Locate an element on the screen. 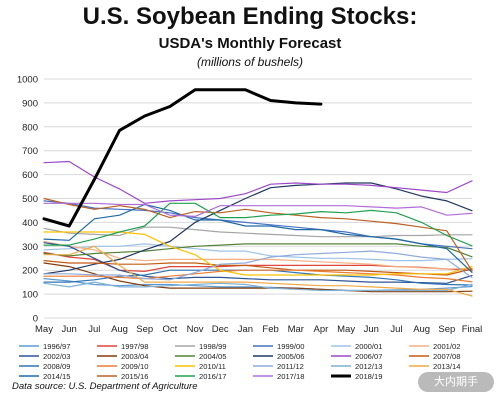 The height and width of the screenshot is (401, 500). y-tick-label: 900 is located at coordinates (30, 103).